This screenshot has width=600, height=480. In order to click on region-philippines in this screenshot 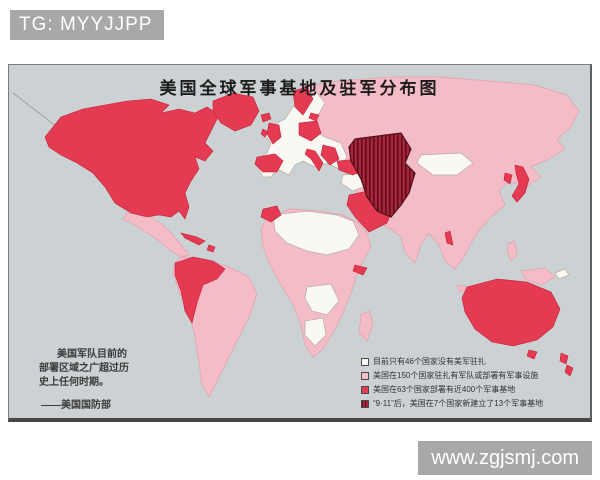, I will do `click(512, 251)`.